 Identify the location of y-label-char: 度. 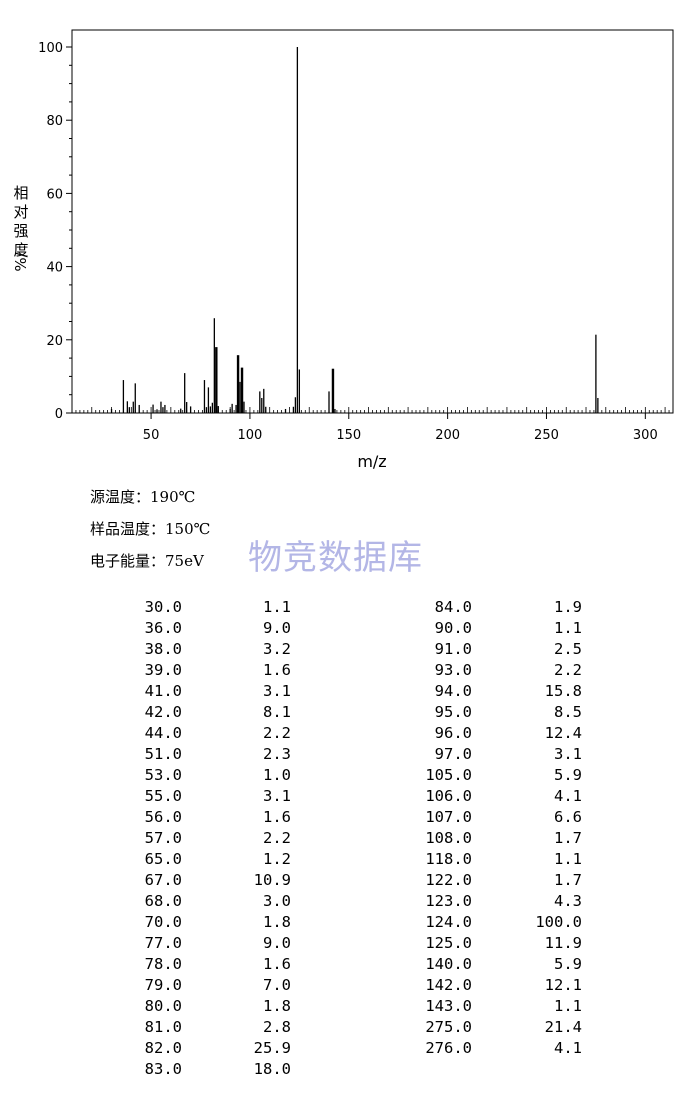
(20, 250).